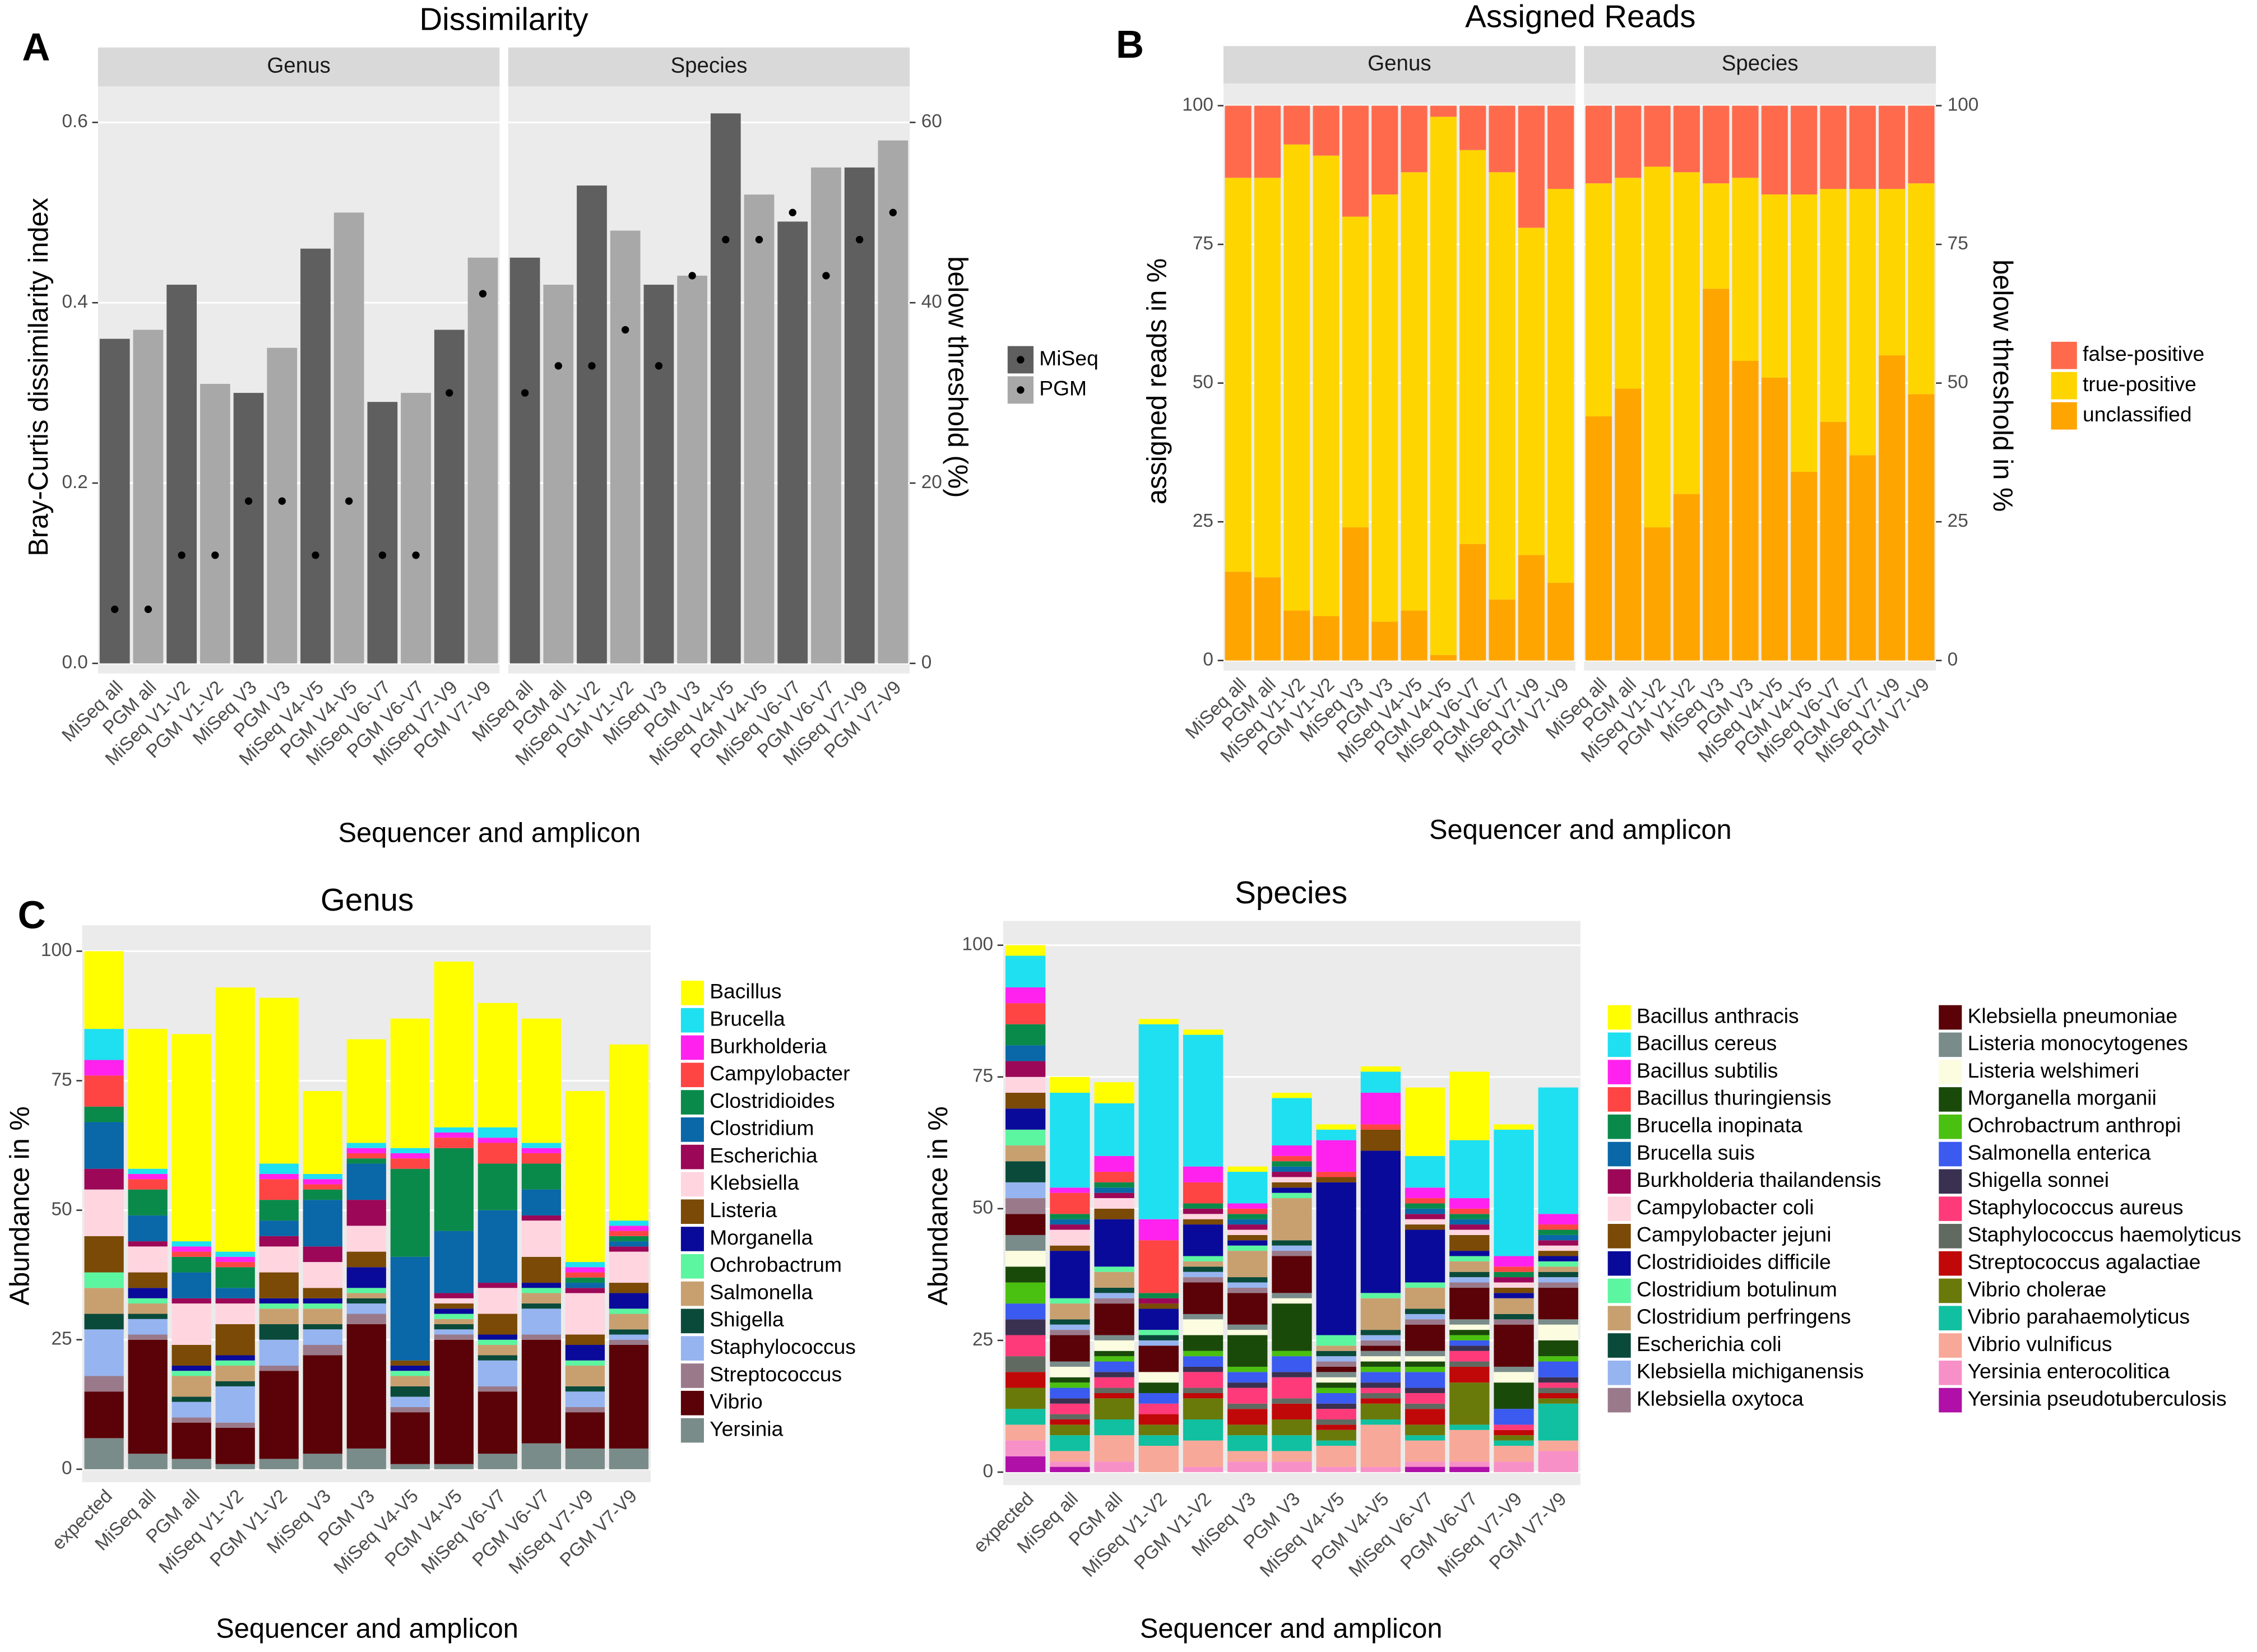  I want to click on legend-label: Morganella morganii, so click(2062, 1098).